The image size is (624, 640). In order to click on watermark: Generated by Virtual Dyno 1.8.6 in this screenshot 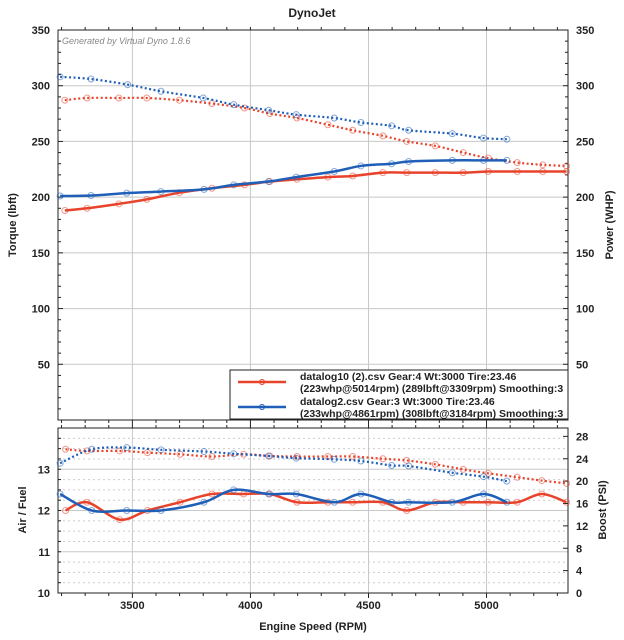, I will do `click(126, 41)`.